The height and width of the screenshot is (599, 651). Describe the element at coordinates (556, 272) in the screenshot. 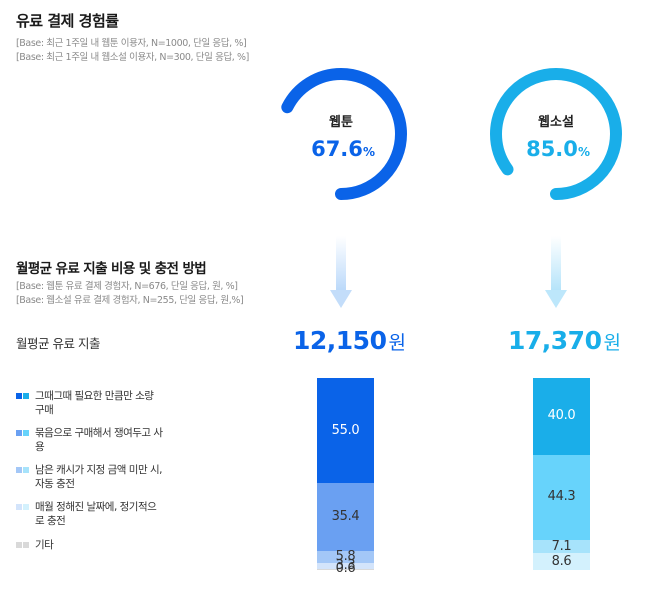

I see `down-arrow-icon-webnovel` at that location.